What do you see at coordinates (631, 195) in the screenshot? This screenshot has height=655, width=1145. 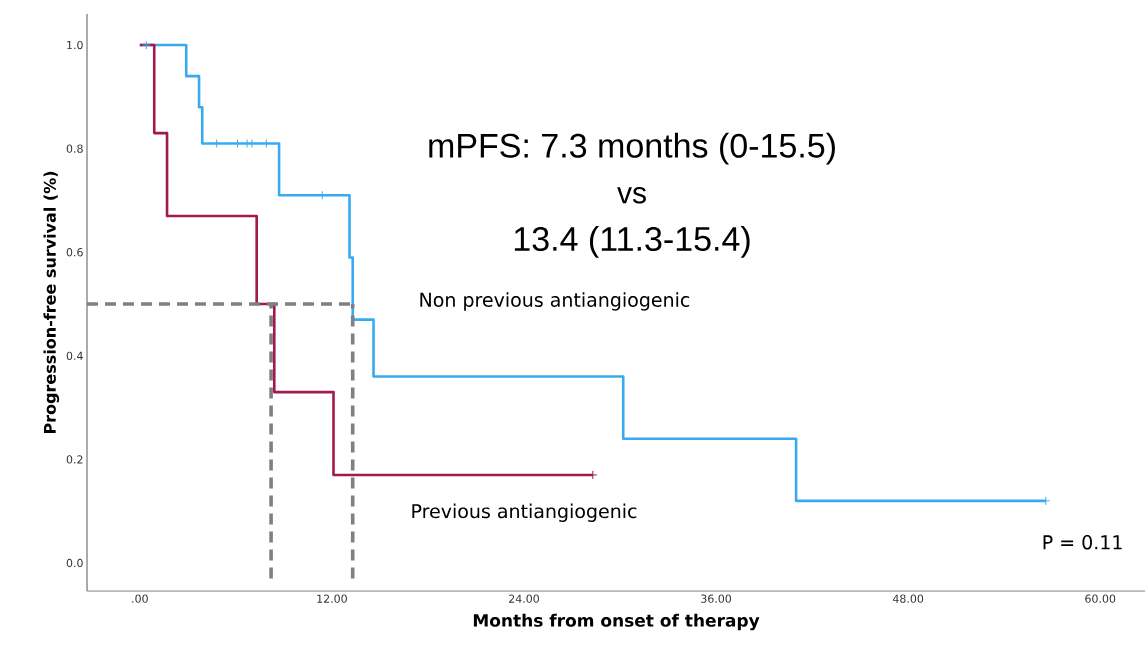 I see `annotation: vs` at bounding box center [631, 195].